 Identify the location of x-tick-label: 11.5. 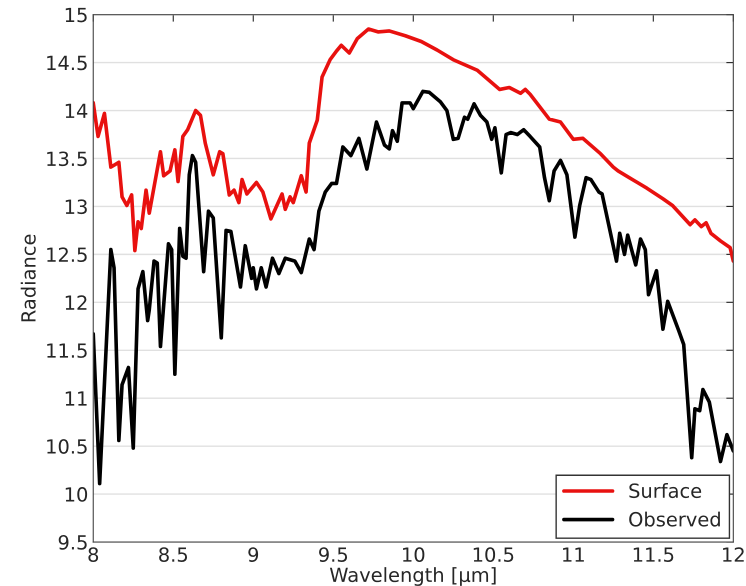
(654, 555).